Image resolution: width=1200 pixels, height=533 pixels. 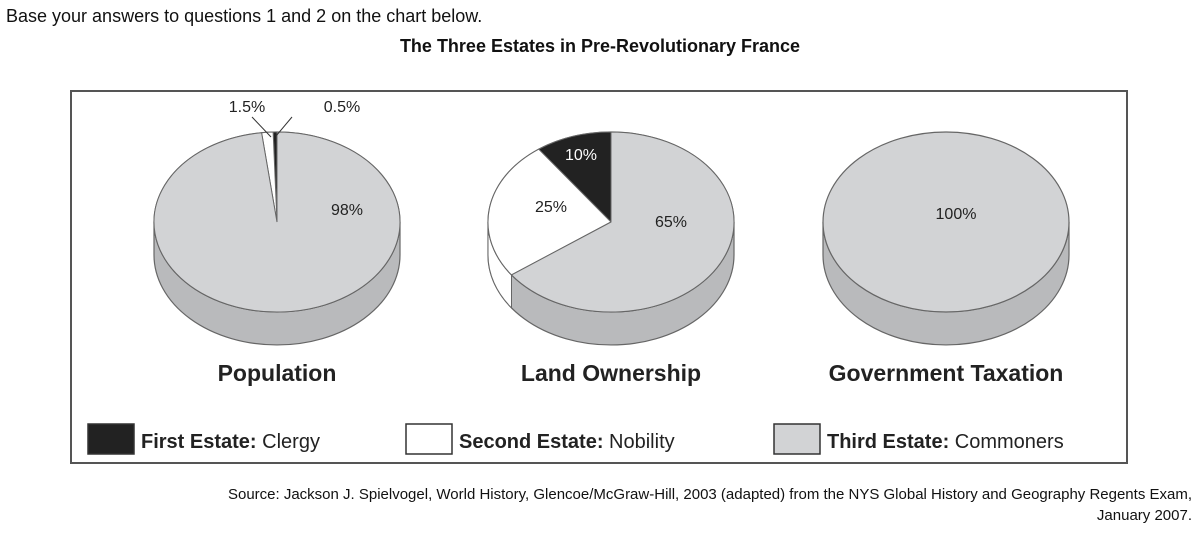 What do you see at coordinates (956, 214) in the screenshot?
I see `slice-label: 100%` at bounding box center [956, 214].